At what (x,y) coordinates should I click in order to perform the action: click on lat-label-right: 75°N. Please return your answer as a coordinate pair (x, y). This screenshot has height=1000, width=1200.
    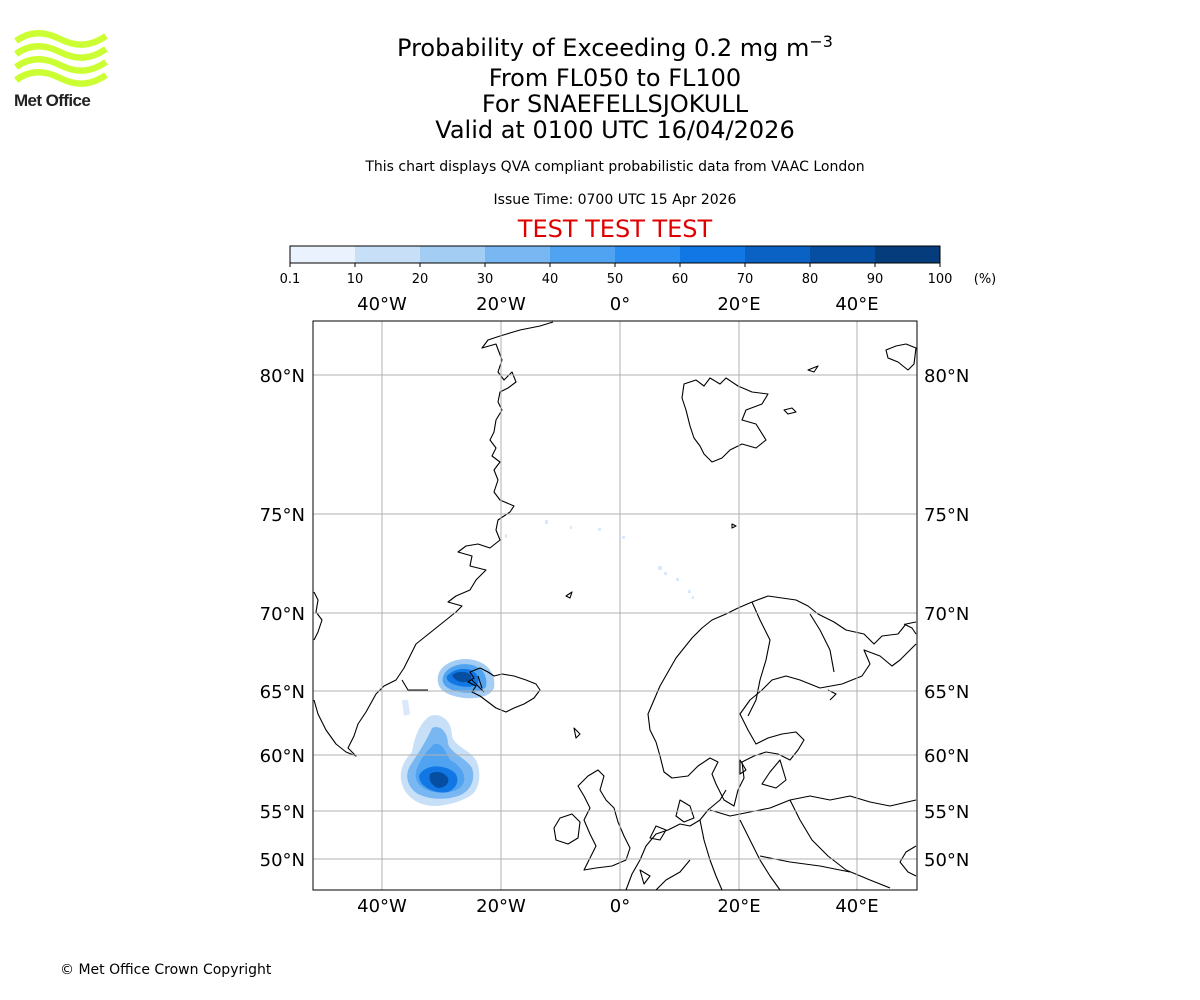
    Looking at the image, I should click on (946, 515).